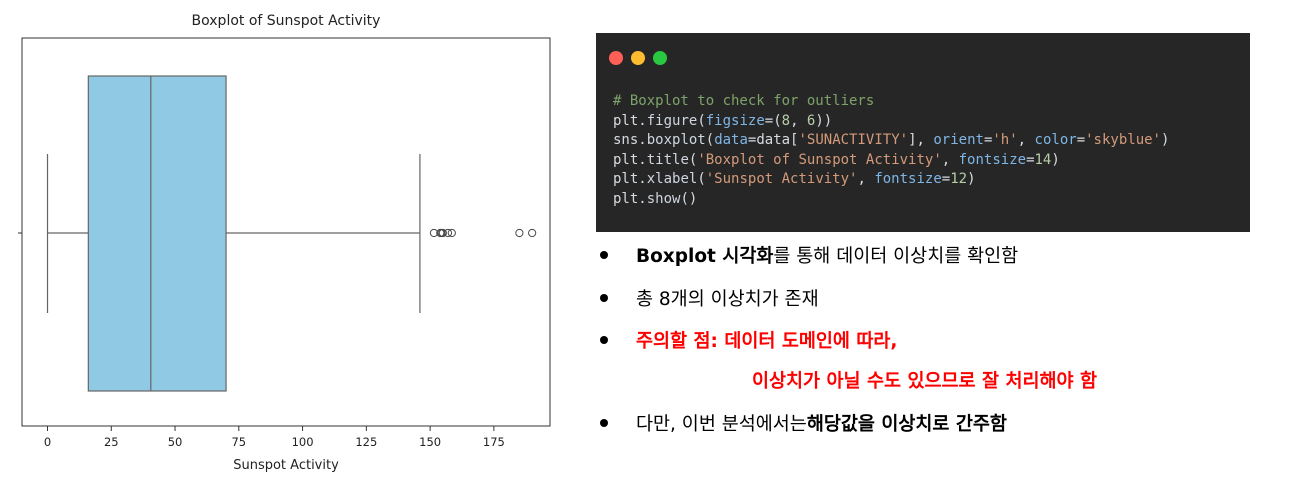  I want to click on x-tick-label: 100, so click(303, 442).